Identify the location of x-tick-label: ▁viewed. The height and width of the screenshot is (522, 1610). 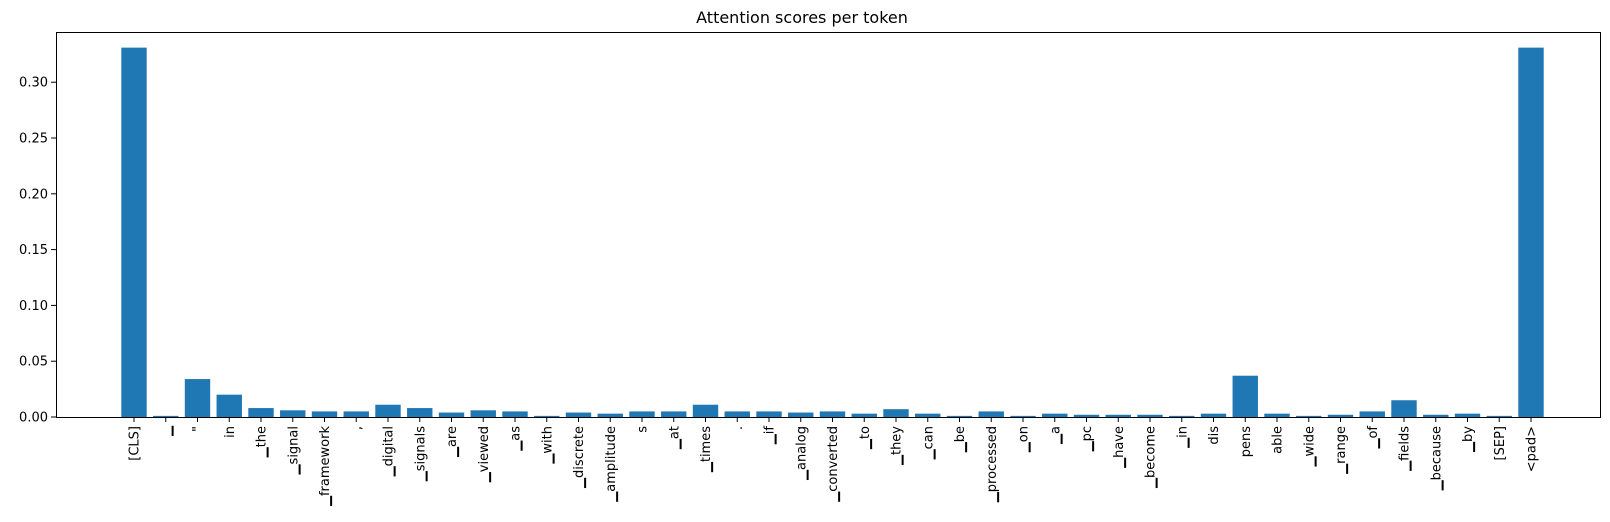
(484, 454).